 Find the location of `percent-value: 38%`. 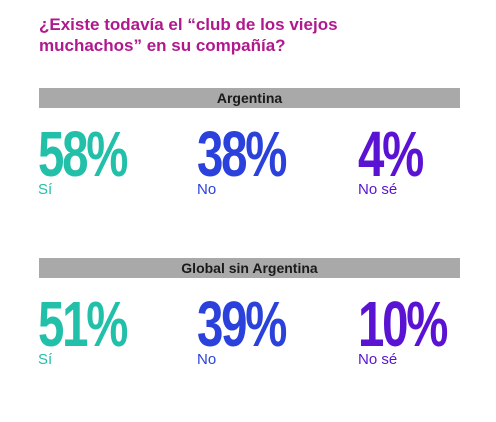

percent-value: 38% is located at coordinates (242, 154).